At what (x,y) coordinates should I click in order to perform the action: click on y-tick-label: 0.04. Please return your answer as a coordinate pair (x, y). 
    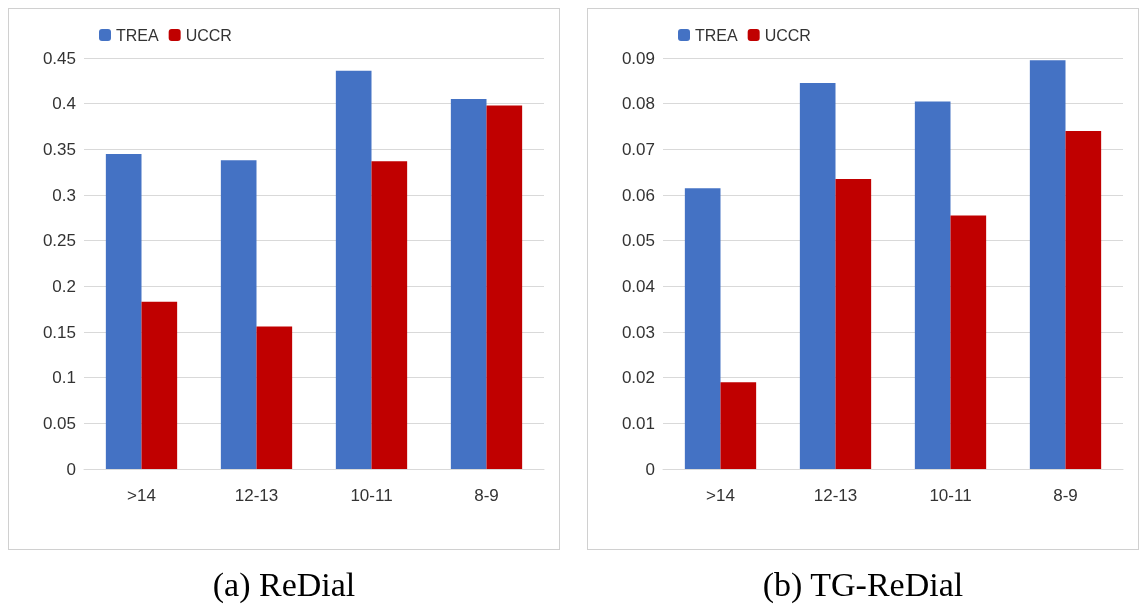
    Looking at the image, I should click on (638, 286).